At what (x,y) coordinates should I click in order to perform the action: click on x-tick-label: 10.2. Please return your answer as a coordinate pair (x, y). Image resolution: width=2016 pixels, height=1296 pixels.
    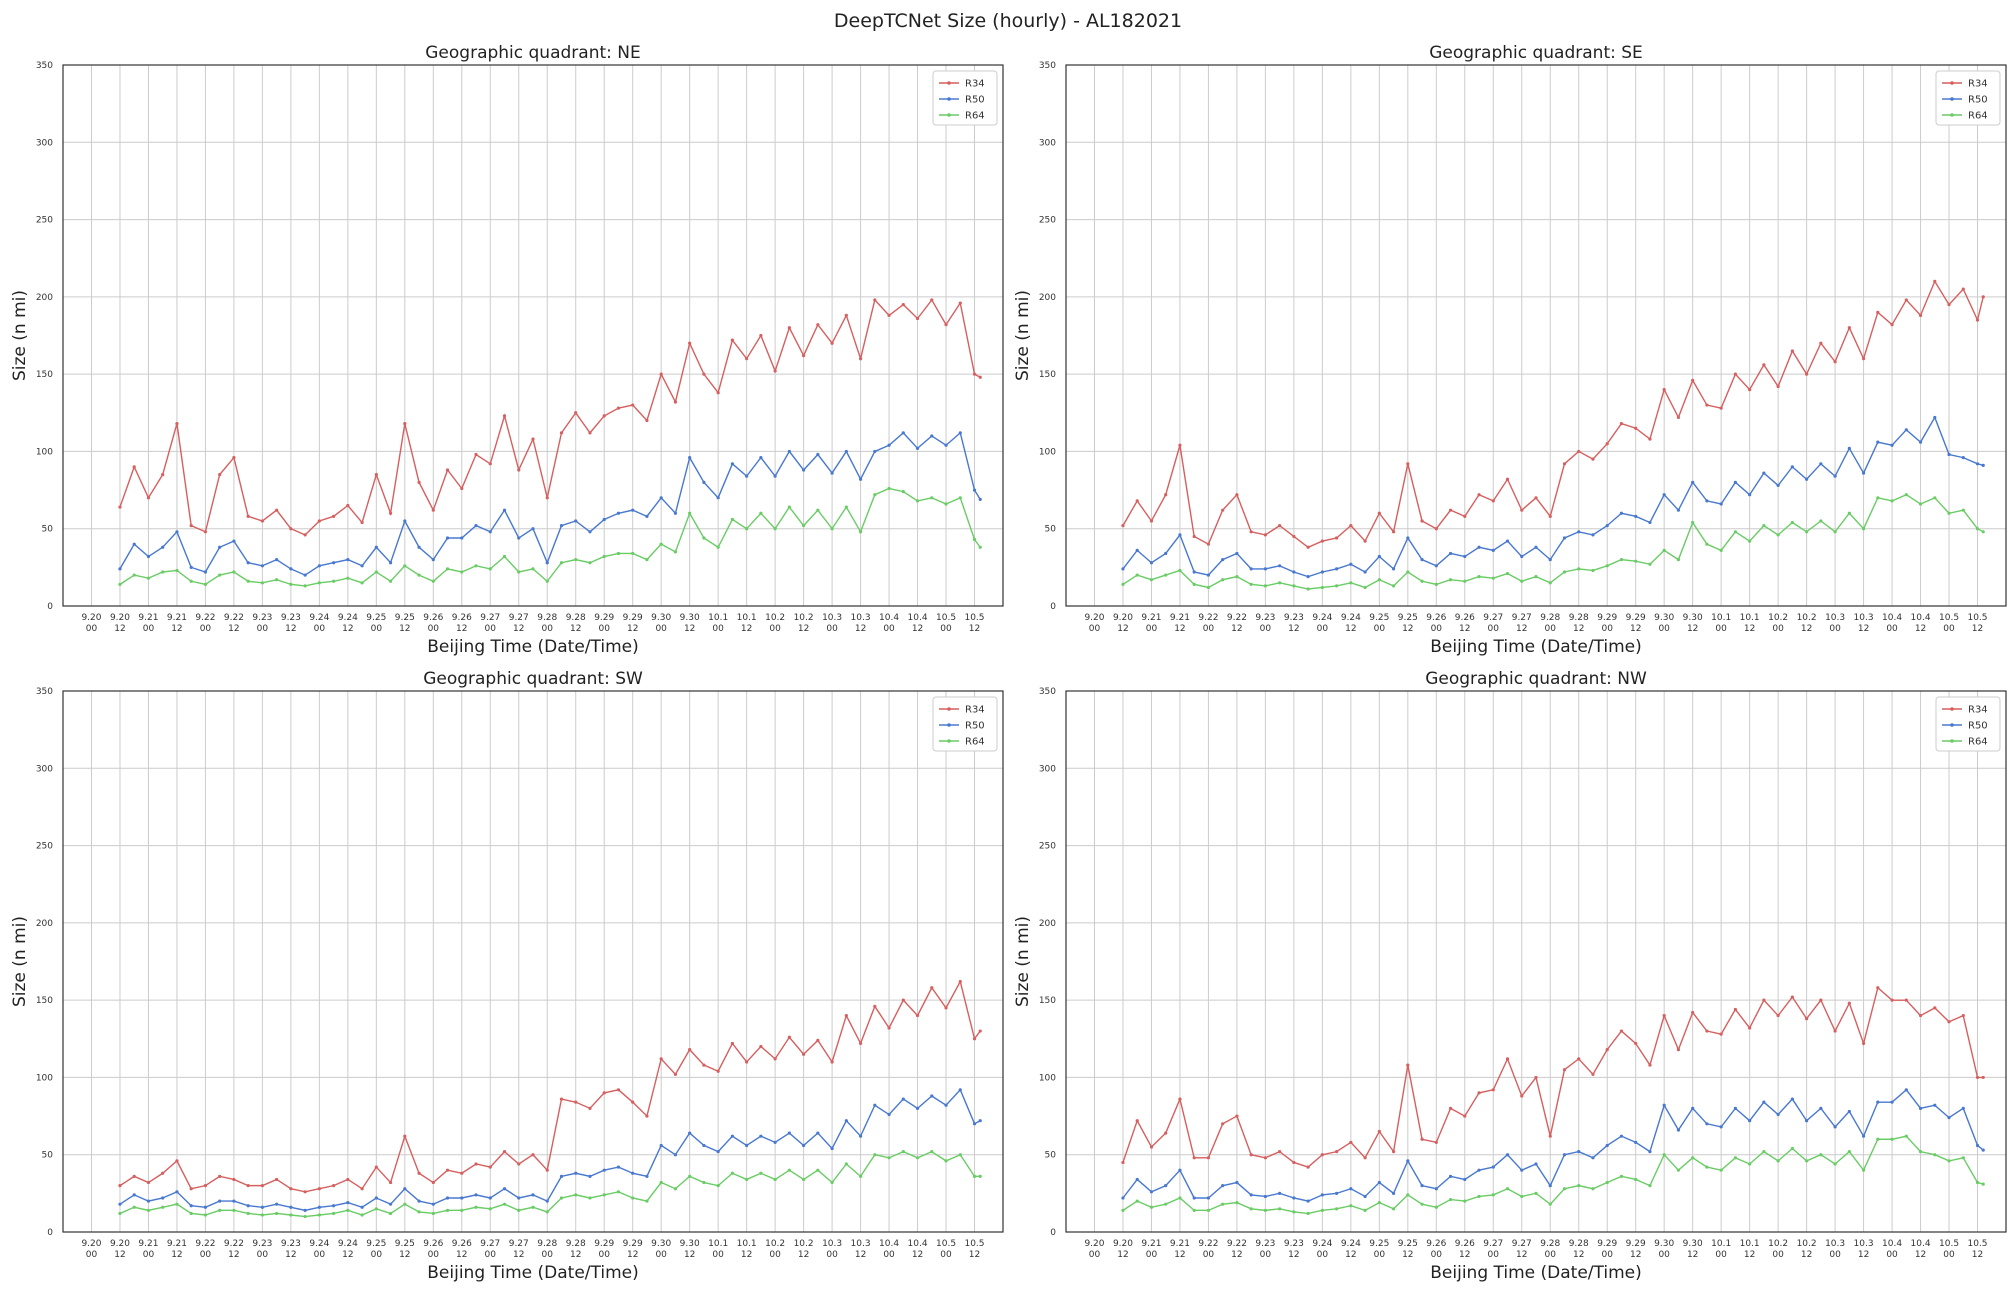
    Looking at the image, I should click on (804, 1244).